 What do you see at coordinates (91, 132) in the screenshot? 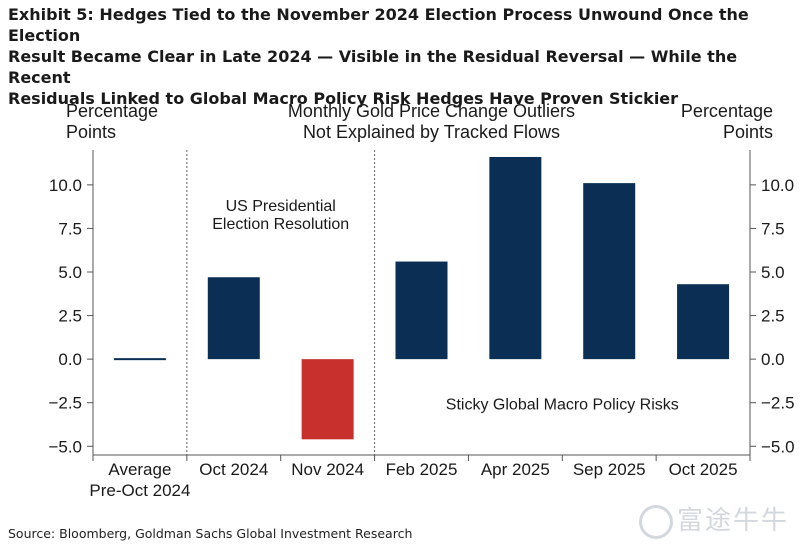
I see `y-axis-label-left: Points` at bounding box center [91, 132].